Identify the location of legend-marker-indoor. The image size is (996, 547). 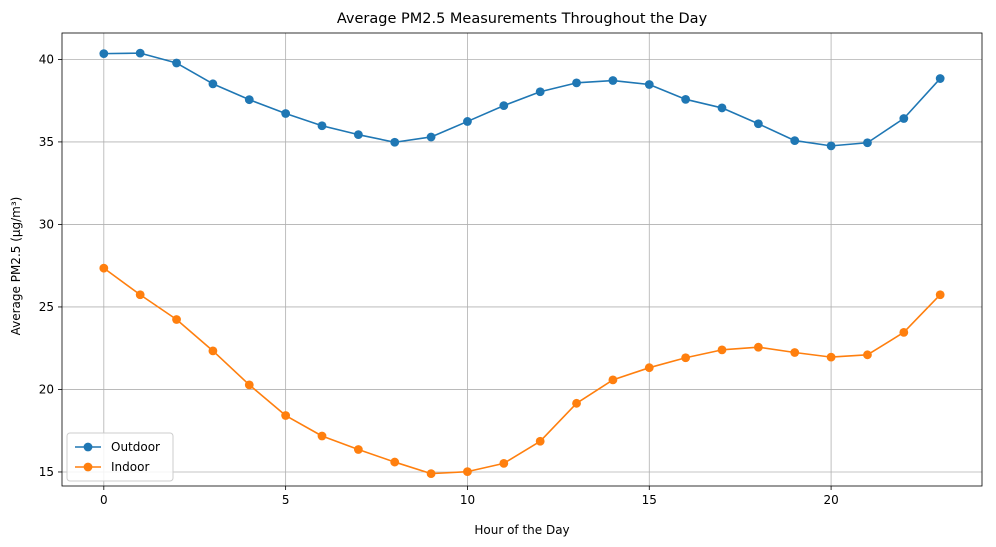
(88, 467).